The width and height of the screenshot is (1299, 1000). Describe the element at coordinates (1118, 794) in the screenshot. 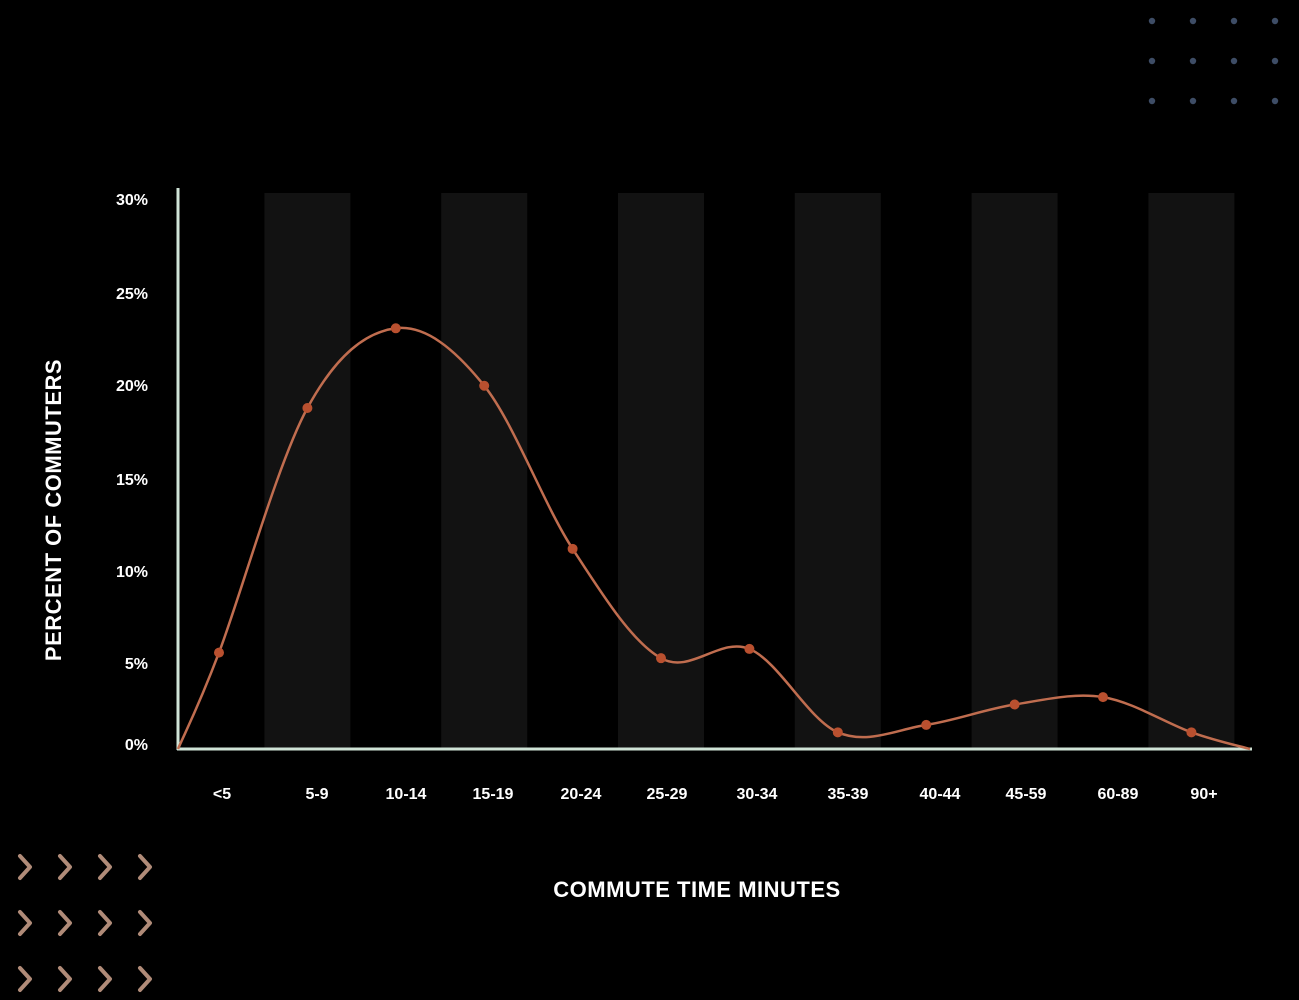

I see `x-tick-label: 60-89` at that location.